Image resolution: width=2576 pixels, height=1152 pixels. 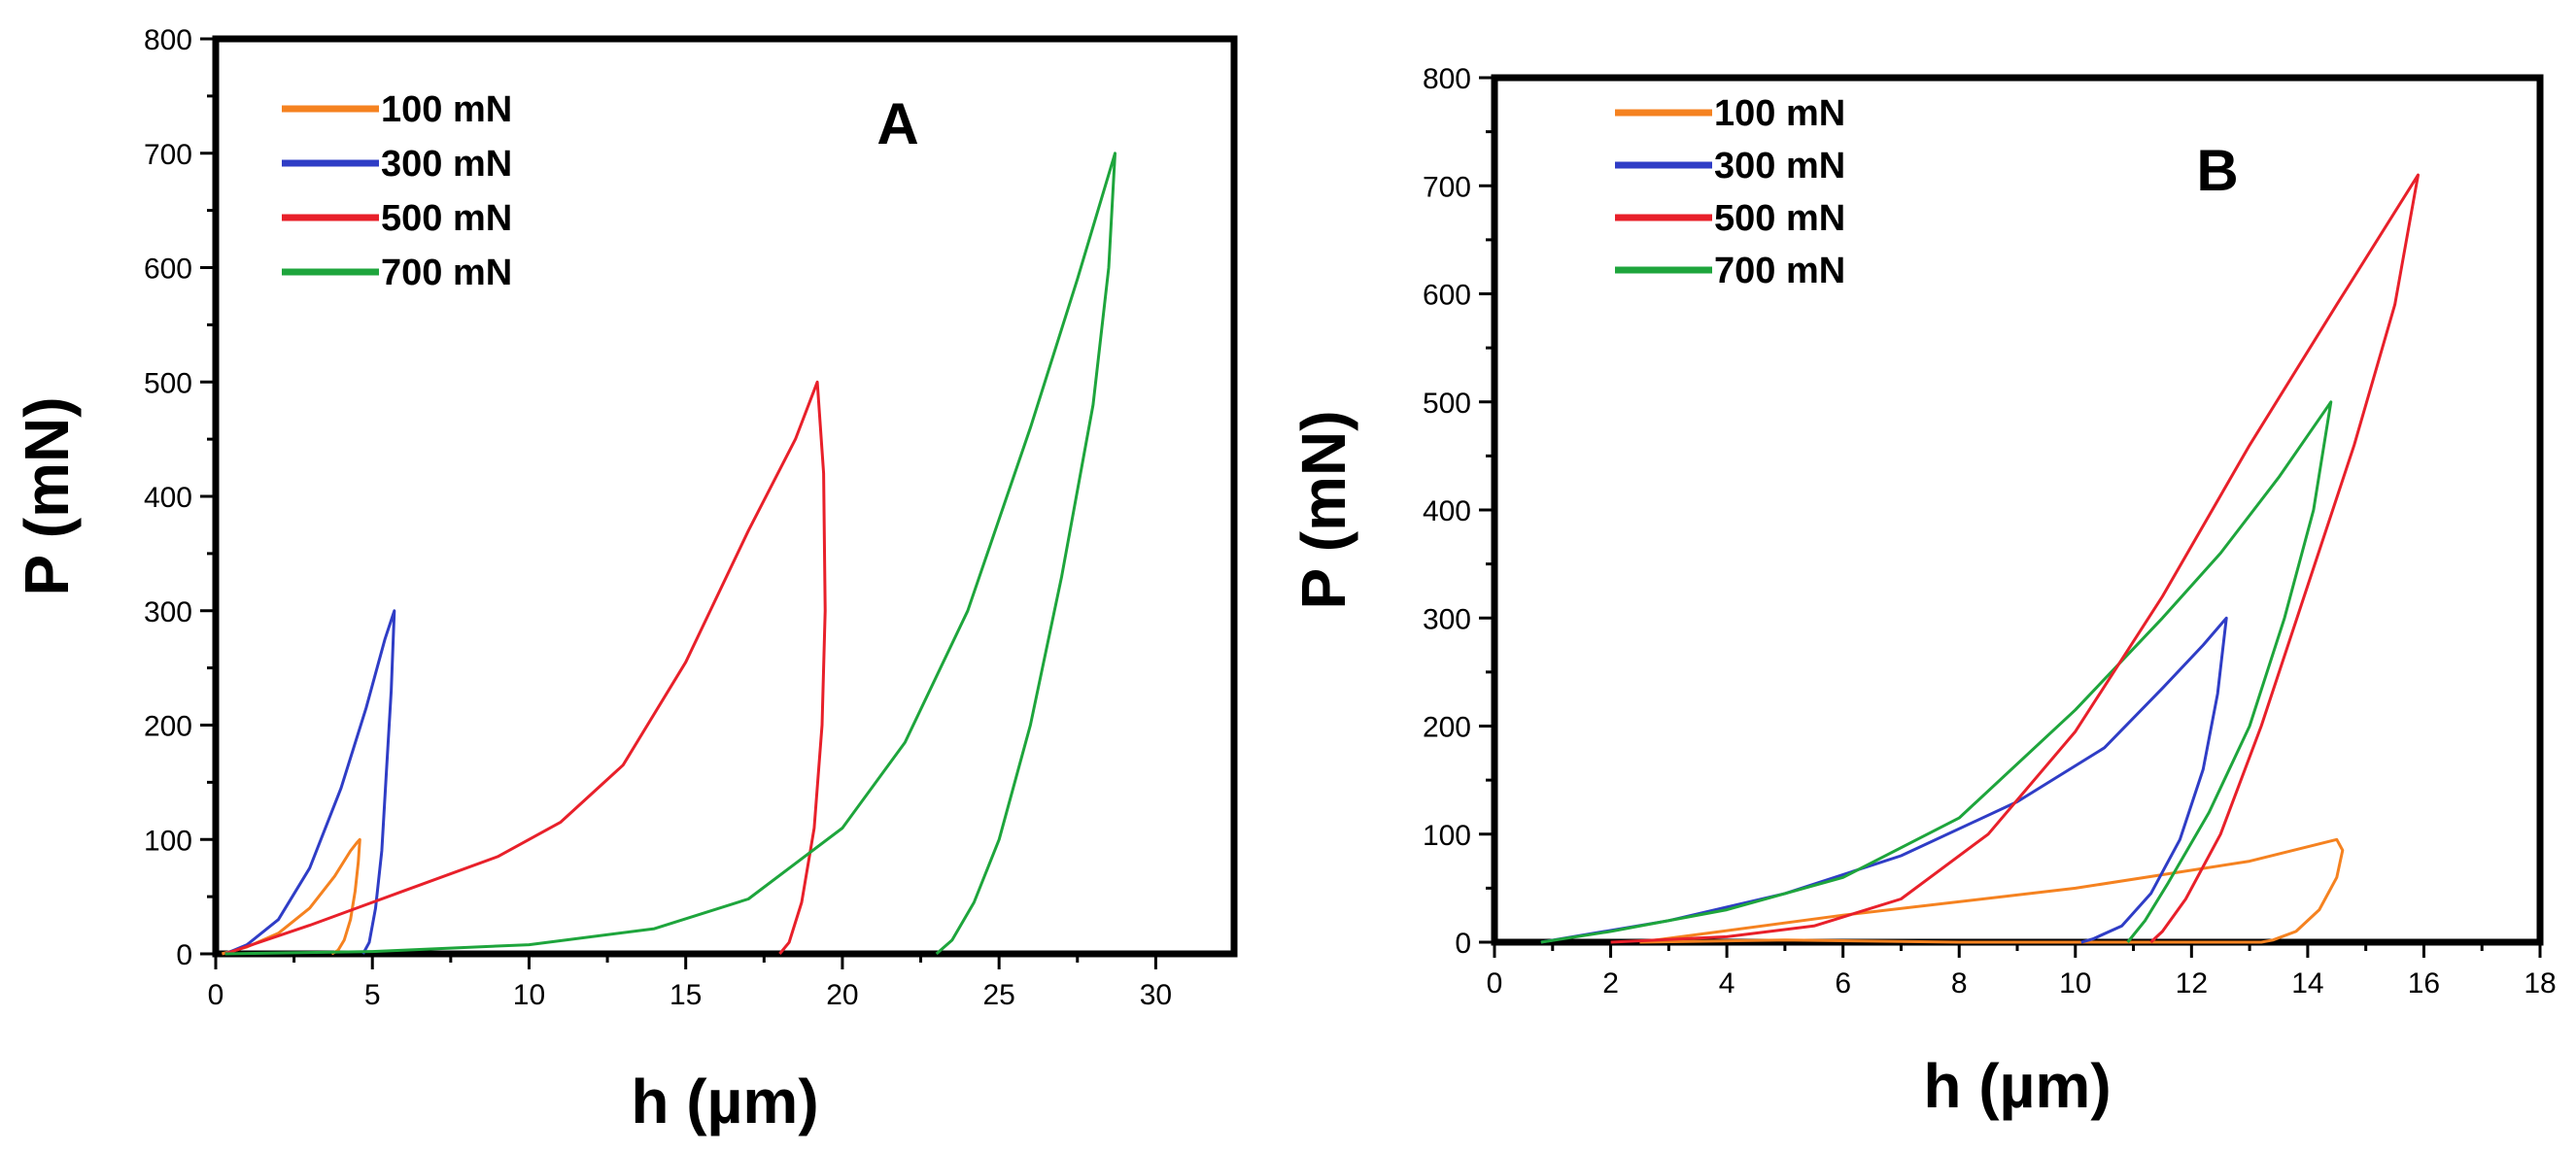 I want to click on x-axis-title-b: h (µm), so click(x=2017, y=1086).